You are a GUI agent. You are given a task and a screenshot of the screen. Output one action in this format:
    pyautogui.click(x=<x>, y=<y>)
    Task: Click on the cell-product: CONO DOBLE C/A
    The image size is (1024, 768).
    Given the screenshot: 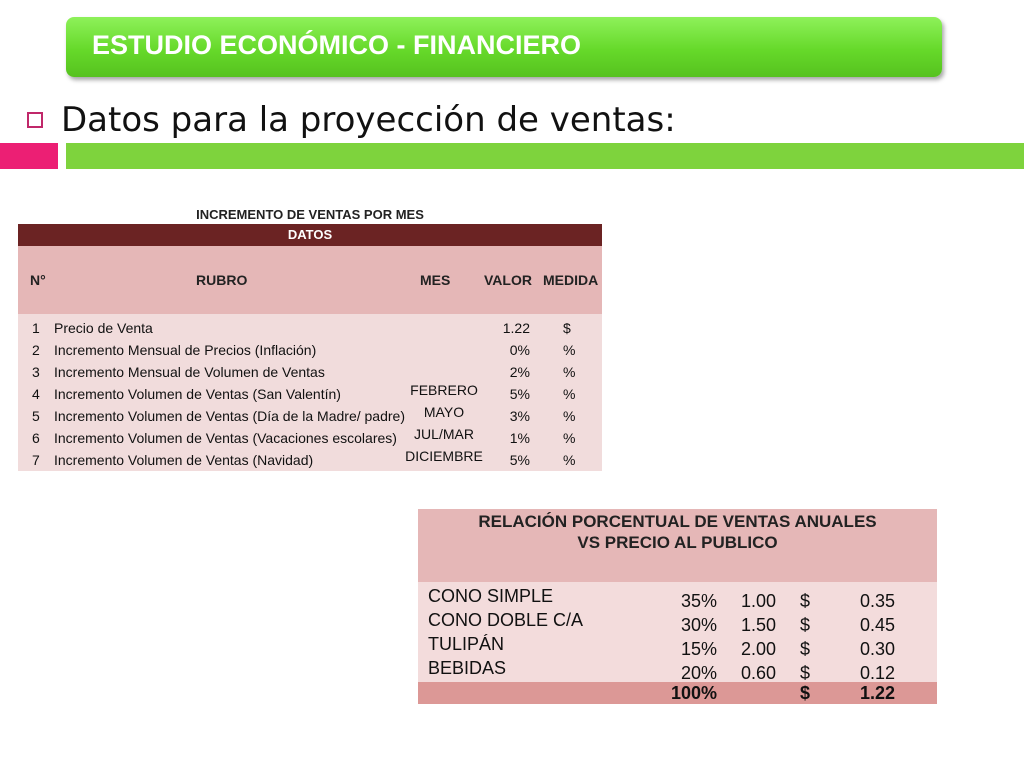 What is the action you would take?
    pyautogui.click(x=506, y=620)
    